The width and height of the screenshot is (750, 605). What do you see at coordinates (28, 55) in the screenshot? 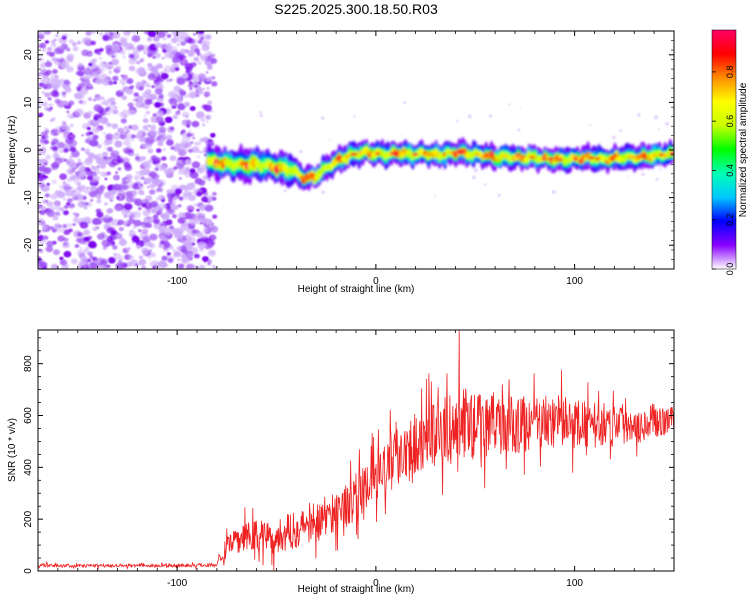
I see `spectrogram-ytick-label: 20` at bounding box center [28, 55].